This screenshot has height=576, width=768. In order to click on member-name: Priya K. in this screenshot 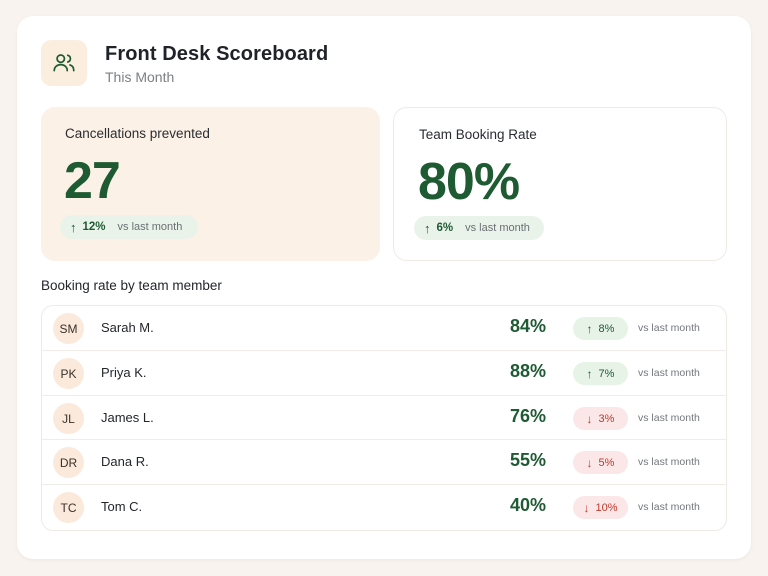, I will do `click(124, 372)`.